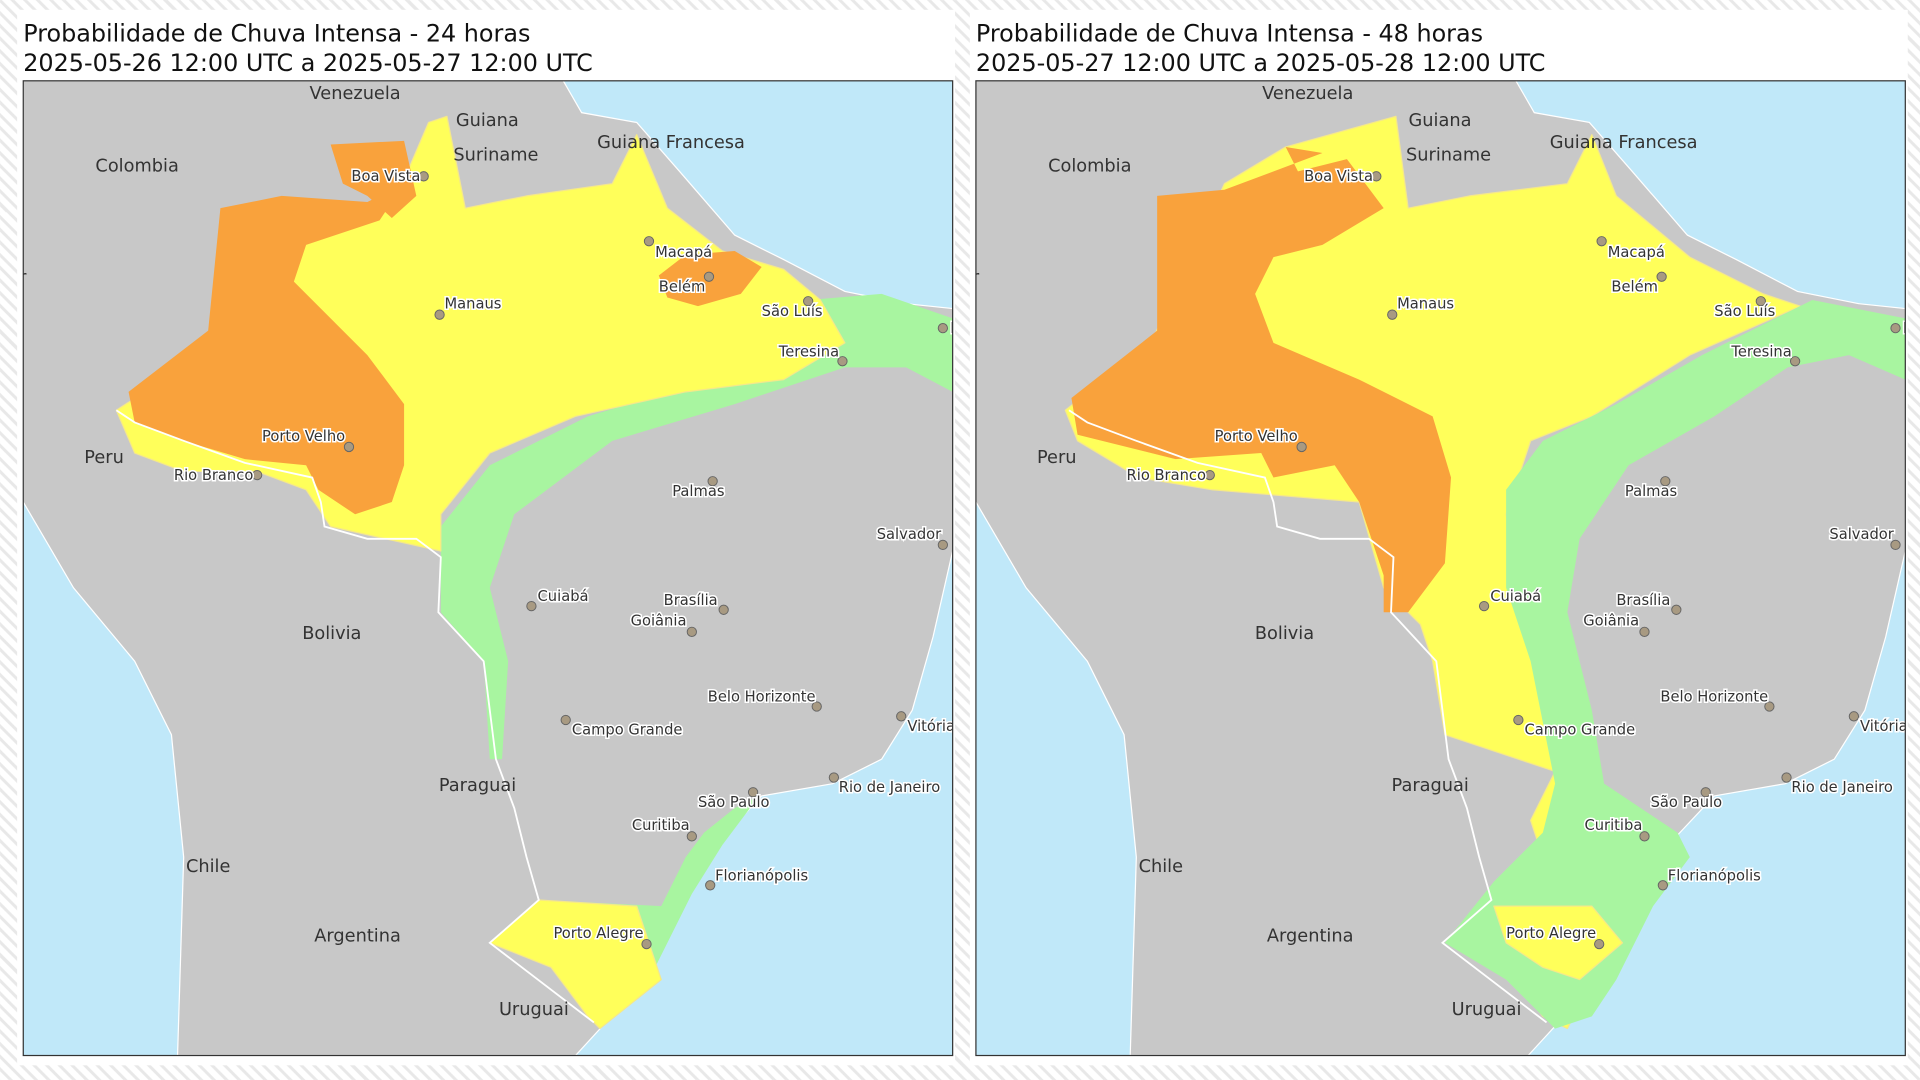 The width and height of the screenshot is (1920, 1080). What do you see at coordinates (1911, 328) in the screenshot?
I see `city-label: Recife` at bounding box center [1911, 328].